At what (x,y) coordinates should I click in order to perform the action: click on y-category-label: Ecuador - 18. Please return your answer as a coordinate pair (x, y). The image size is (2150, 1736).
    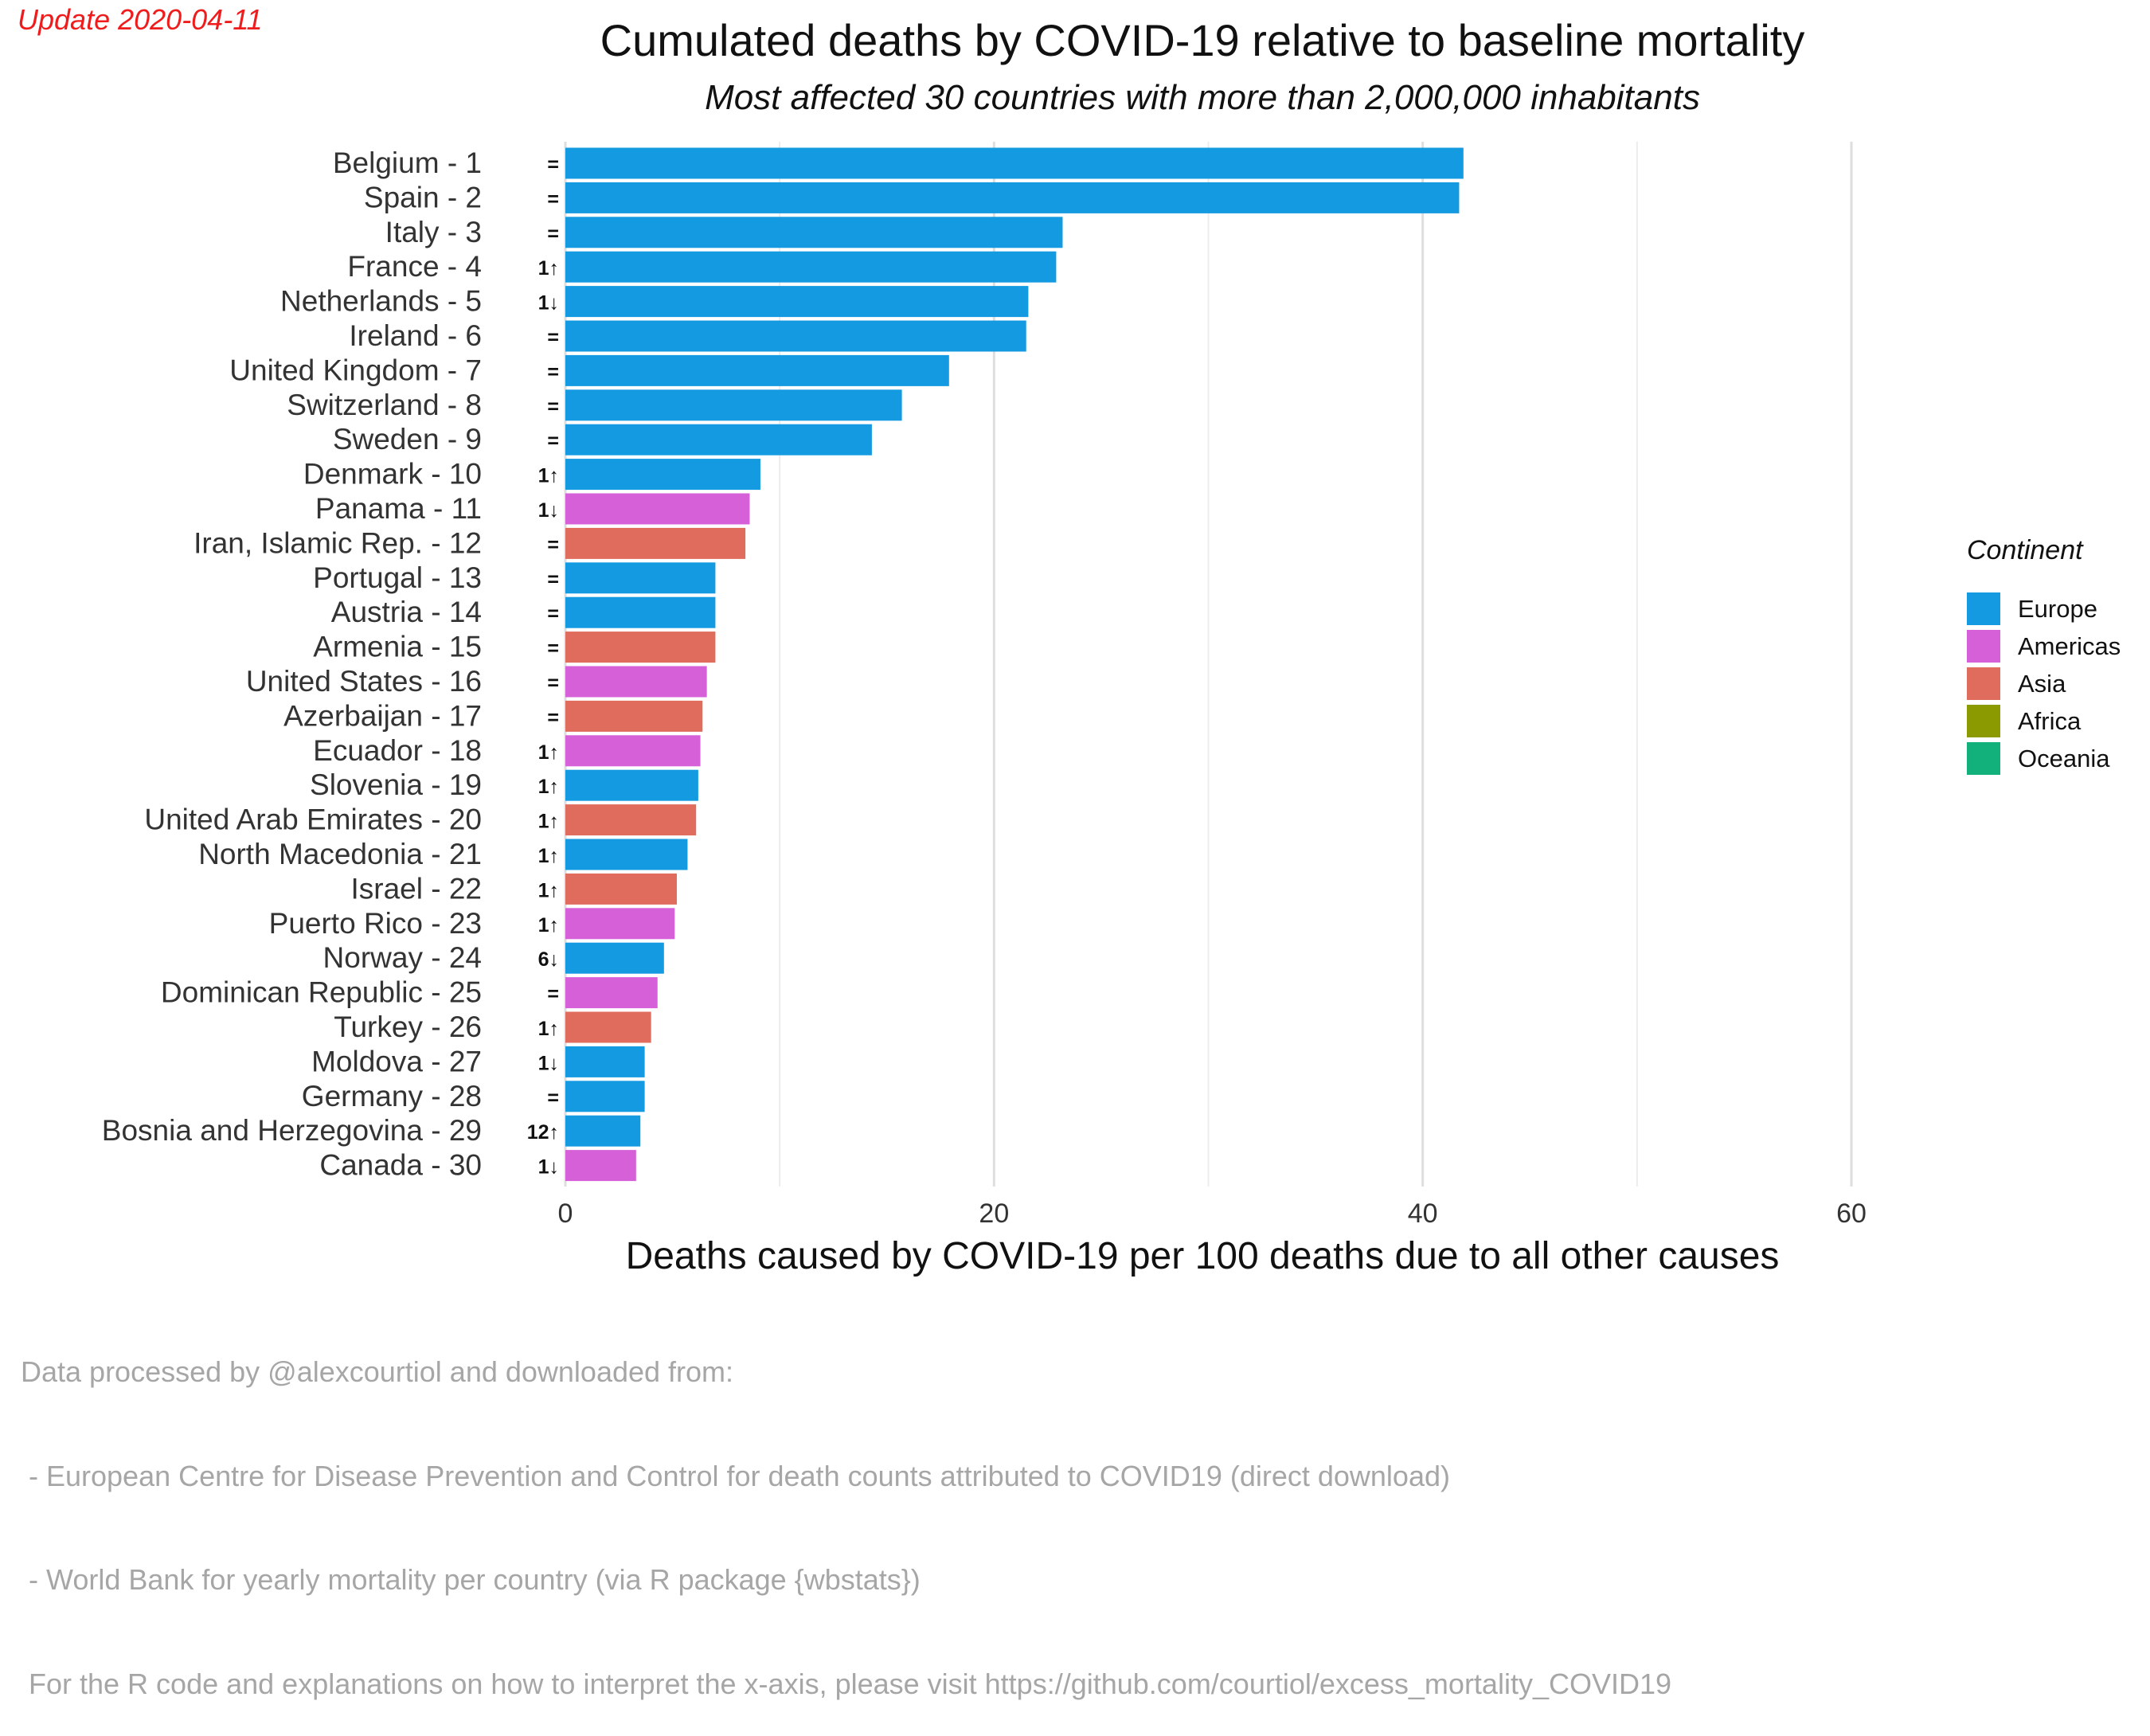
    Looking at the image, I should click on (397, 751).